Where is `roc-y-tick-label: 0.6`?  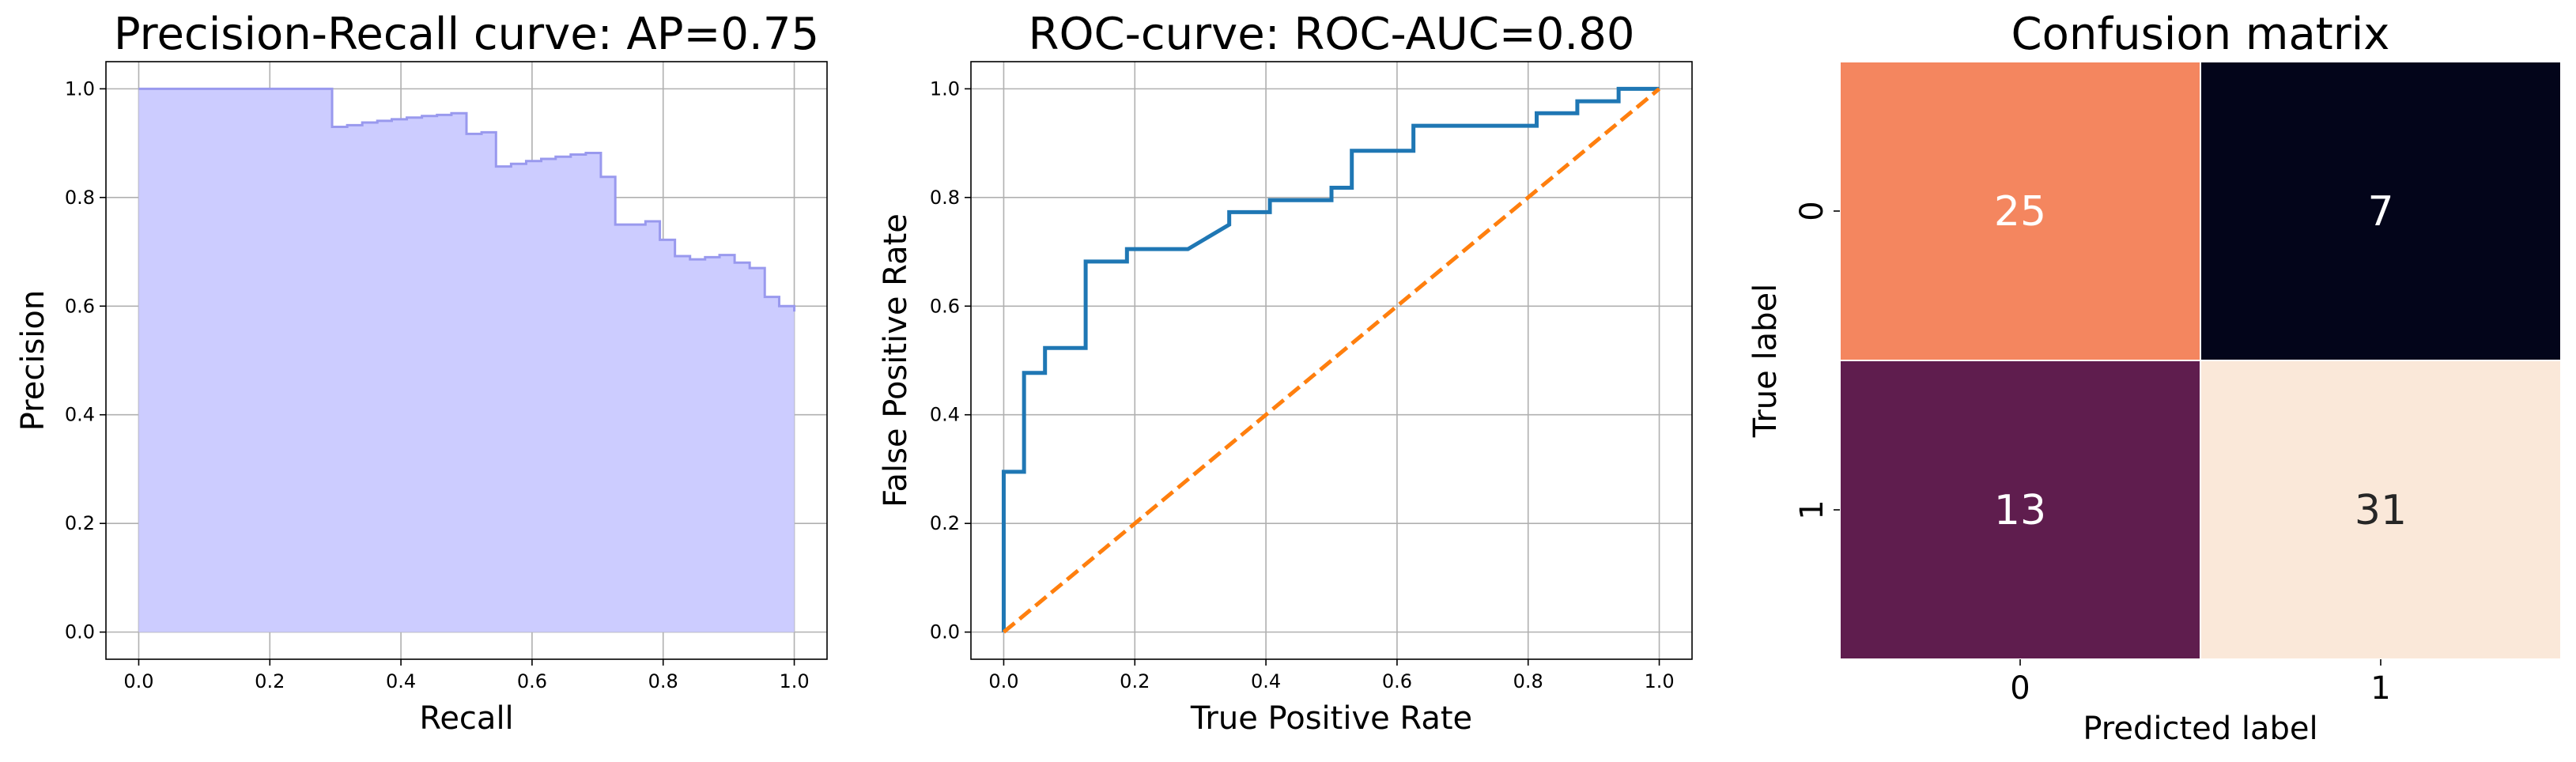 roc-y-tick-label: 0.6 is located at coordinates (945, 306).